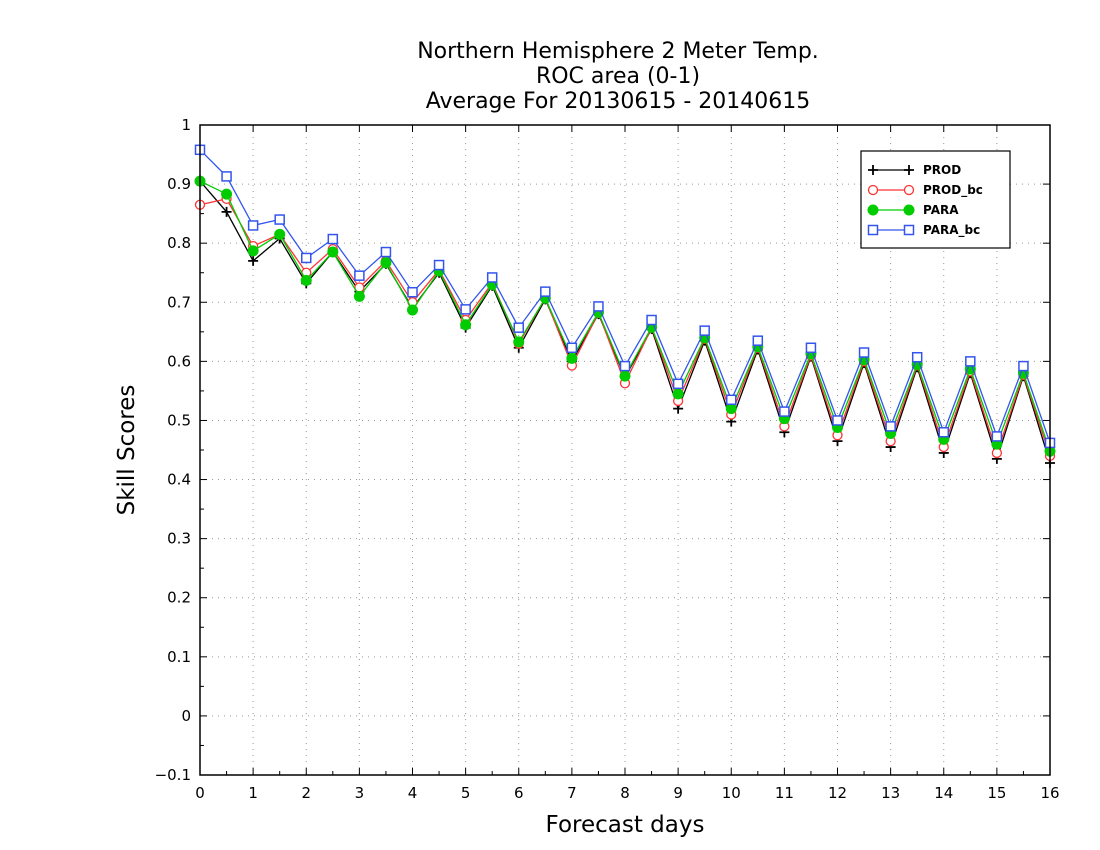  Describe the element at coordinates (179, 302) in the screenshot. I see `y-tick-label: 0.7` at that location.